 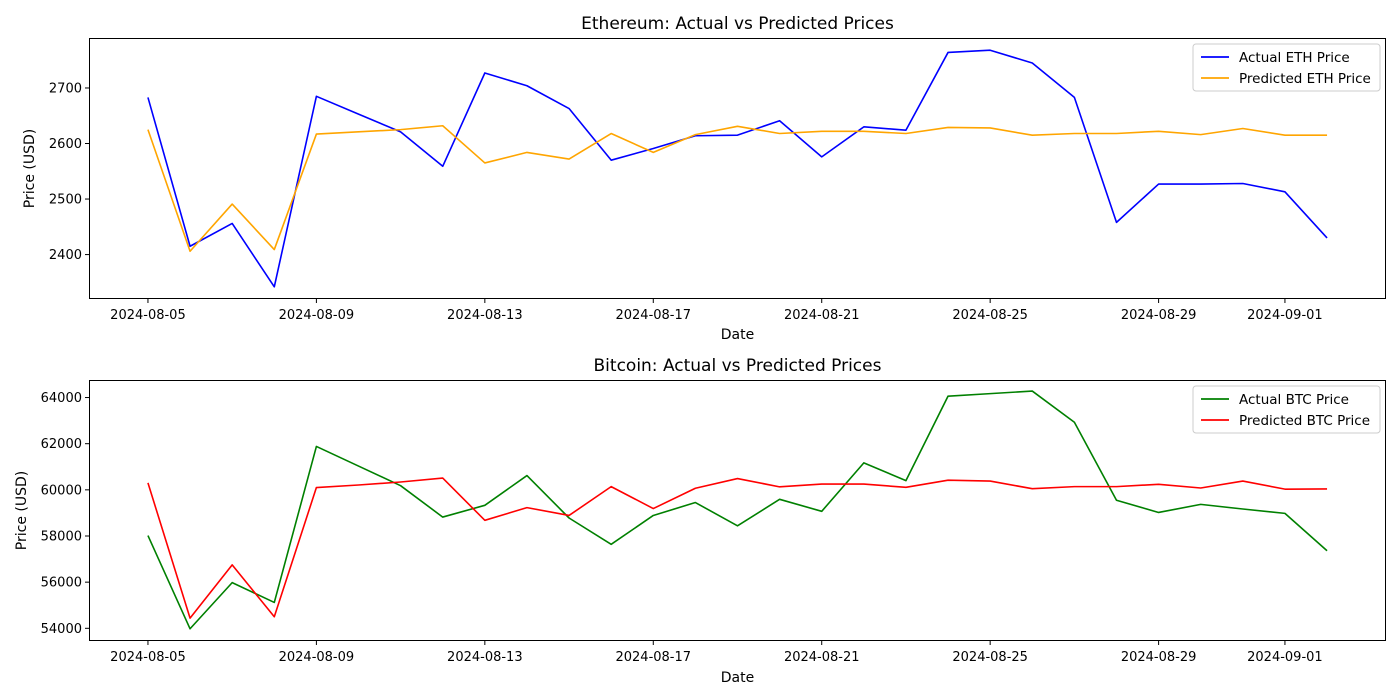 I want to click on y-tick-label: 2400, so click(x=65, y=255).